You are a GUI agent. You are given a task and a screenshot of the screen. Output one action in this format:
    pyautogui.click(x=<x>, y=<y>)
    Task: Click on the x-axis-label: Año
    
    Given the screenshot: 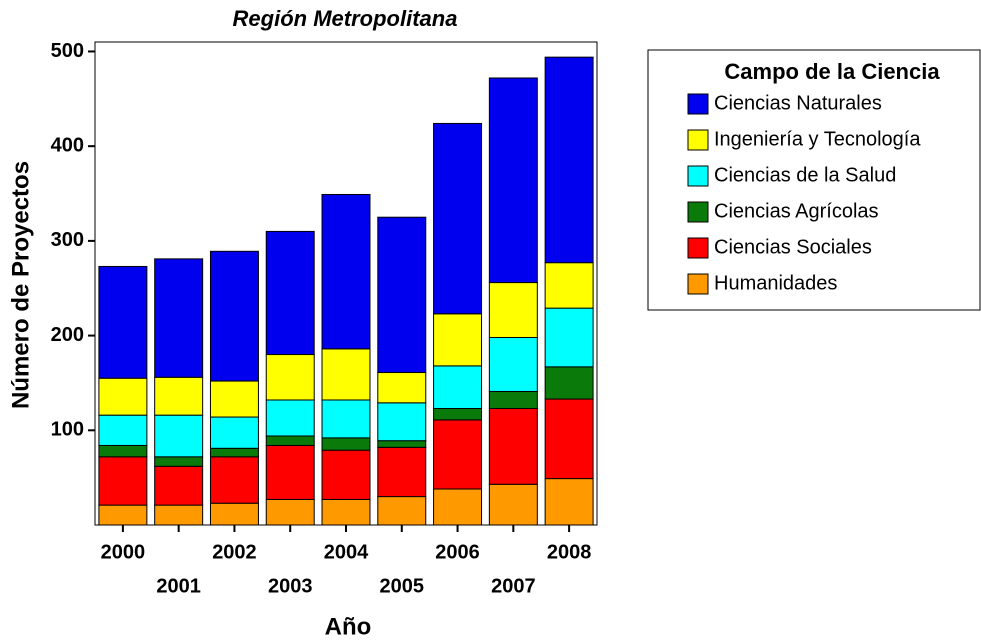 What is the action you would take?
    pyautogui.click(x=348, y=626)
    